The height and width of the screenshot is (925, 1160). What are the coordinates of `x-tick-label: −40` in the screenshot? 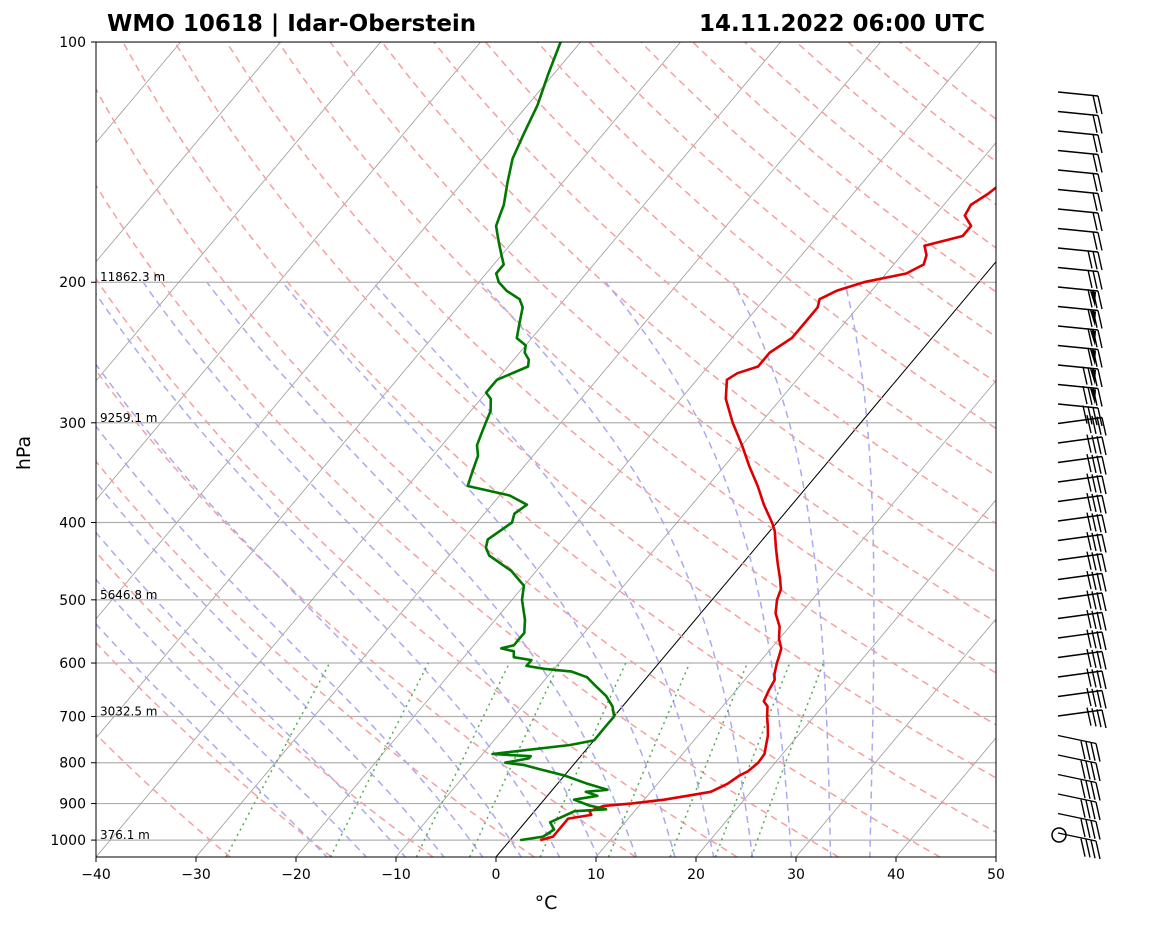 It's located at (96, 875).